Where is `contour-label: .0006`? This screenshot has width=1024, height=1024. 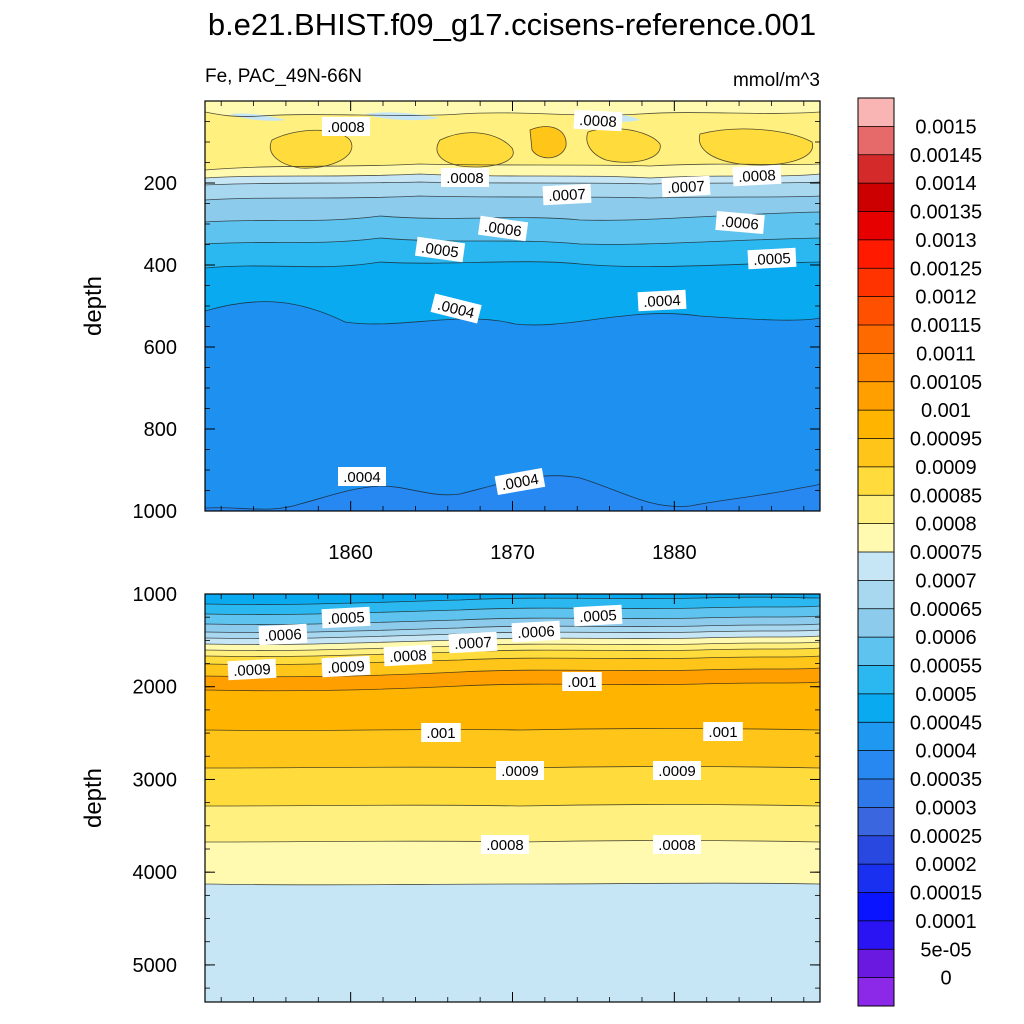 contour-label: .0006 is located at coordinates (283, 634).